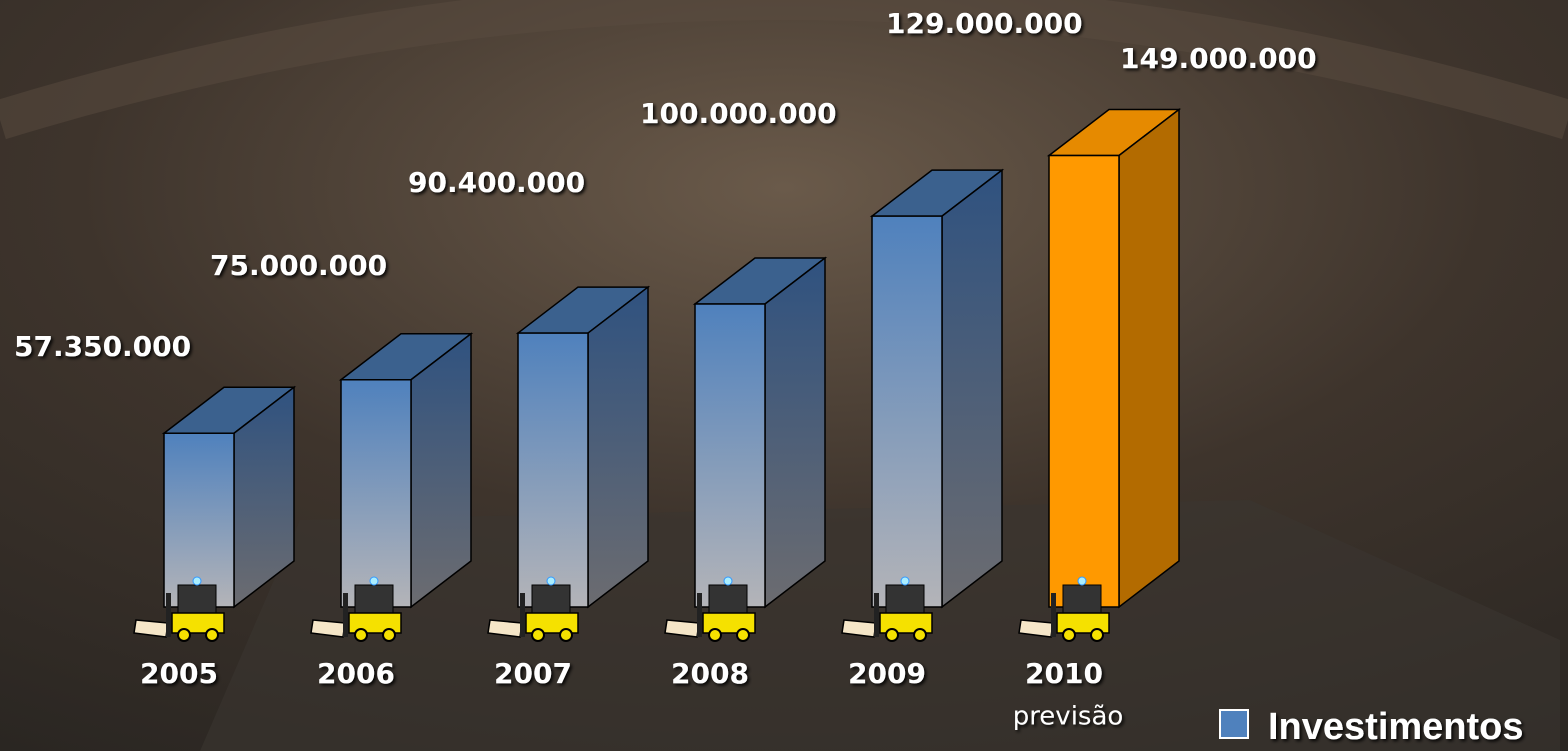 This screenshot has width=1568, height=751. Describe the element at coordinates (710, 673) in the screenshot. I see `x-tick-label: 2008` at that location.